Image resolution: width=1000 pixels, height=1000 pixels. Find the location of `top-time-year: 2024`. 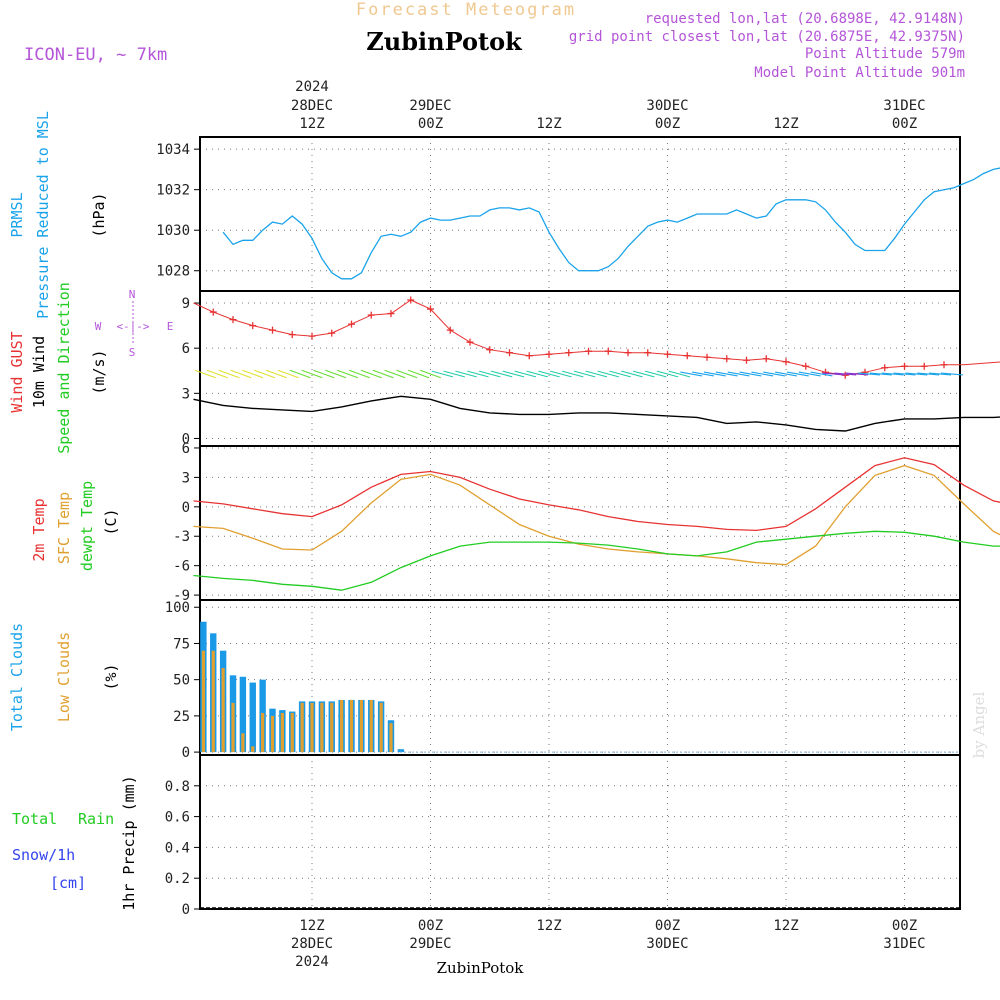

top-time-year: 2024 is located at coordinates (312, 87).